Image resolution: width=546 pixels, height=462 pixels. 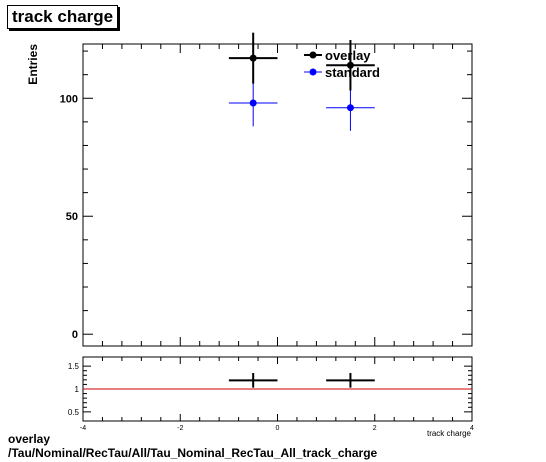 What do you see at coordinates (352, 72) in the screenshot?
I see `legend-label-standard: standard` at bounding box center [352, 72].